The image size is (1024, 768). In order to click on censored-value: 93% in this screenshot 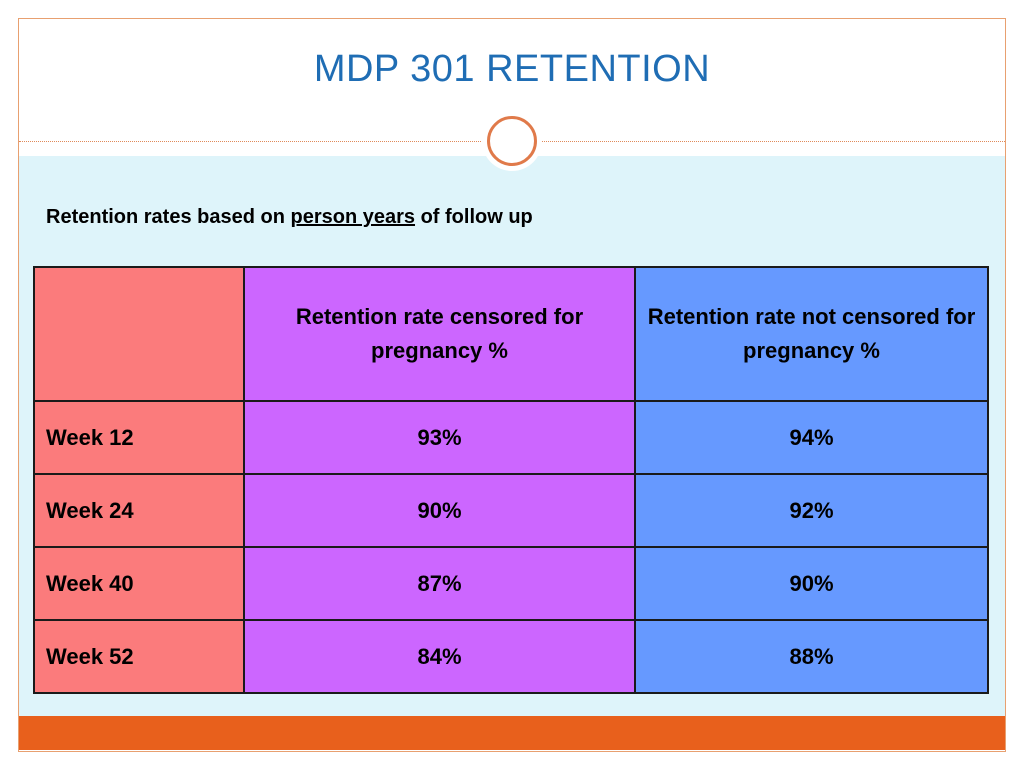, I will do `click(439, 437)`.